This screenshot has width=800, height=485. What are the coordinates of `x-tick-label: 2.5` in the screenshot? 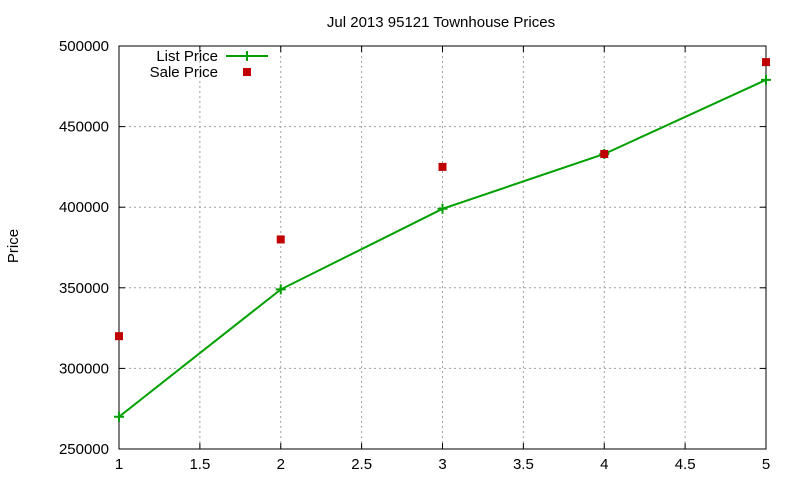 It's located at (361, 464).